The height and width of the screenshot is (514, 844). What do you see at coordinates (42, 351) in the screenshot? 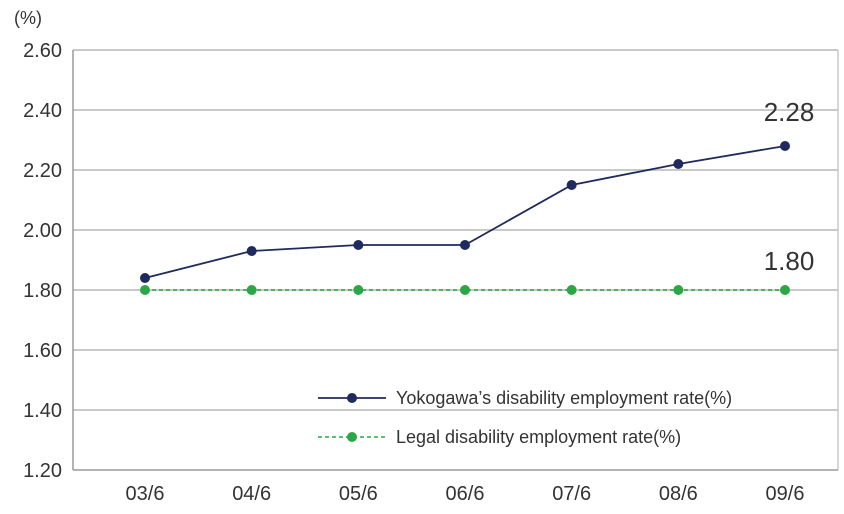
I see `y-tick-label: 1.60` at bounding box center [42, 351].